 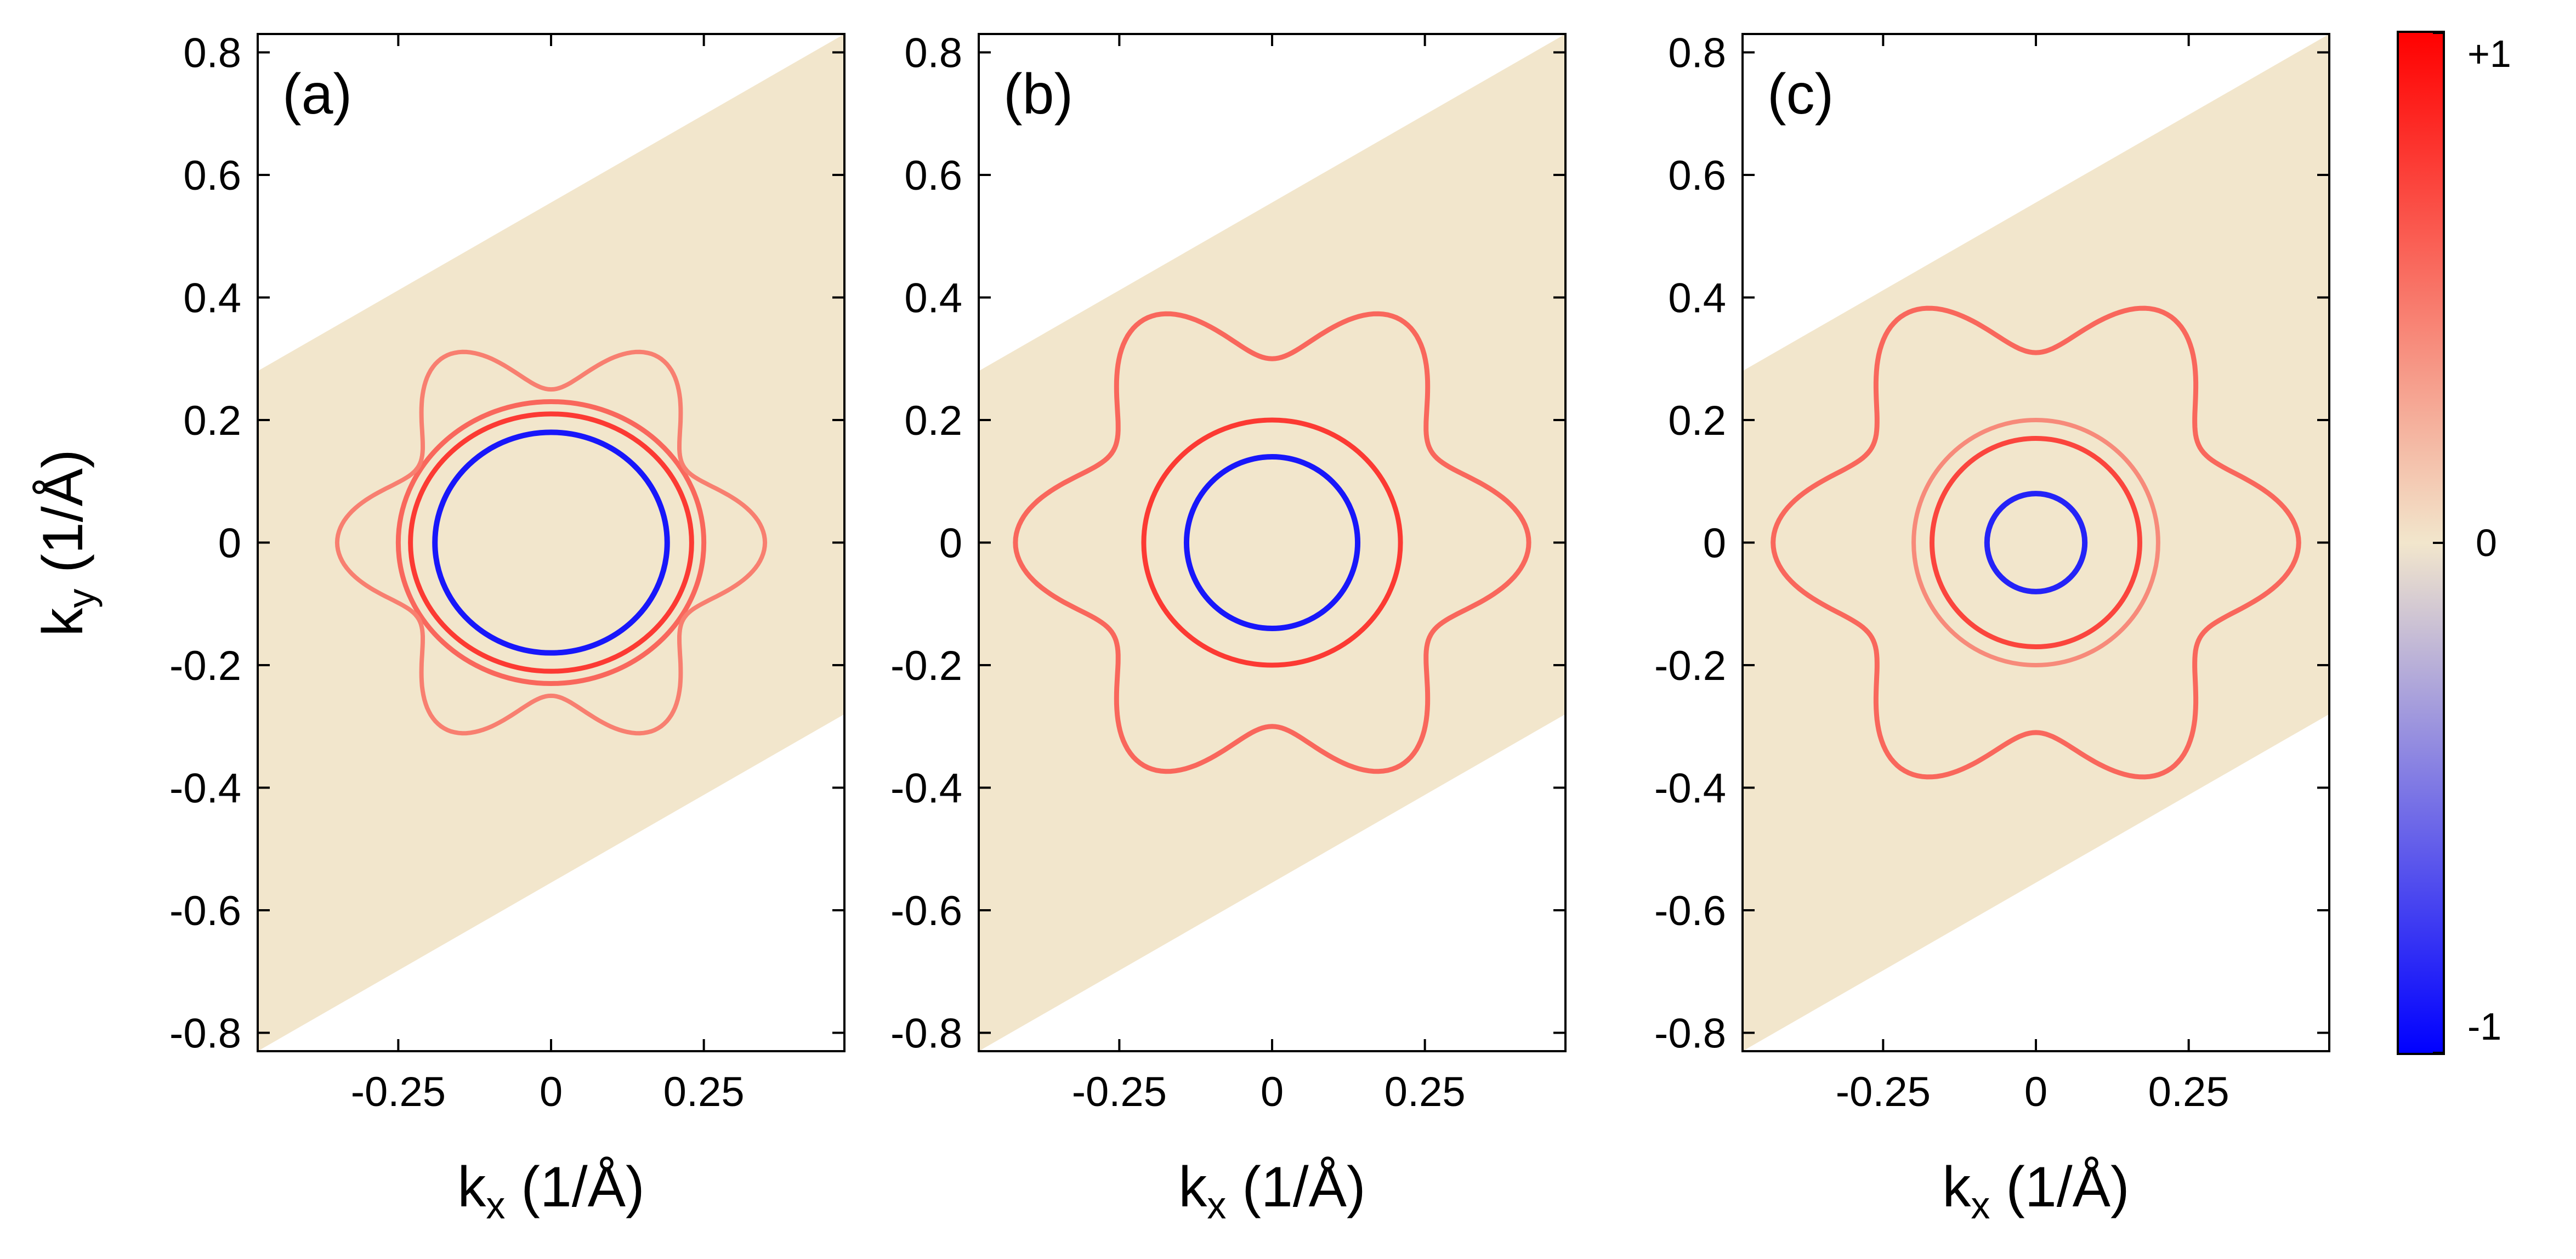 I want to click on colorbar: +1 0 -1, so click(x=2454, y=543).